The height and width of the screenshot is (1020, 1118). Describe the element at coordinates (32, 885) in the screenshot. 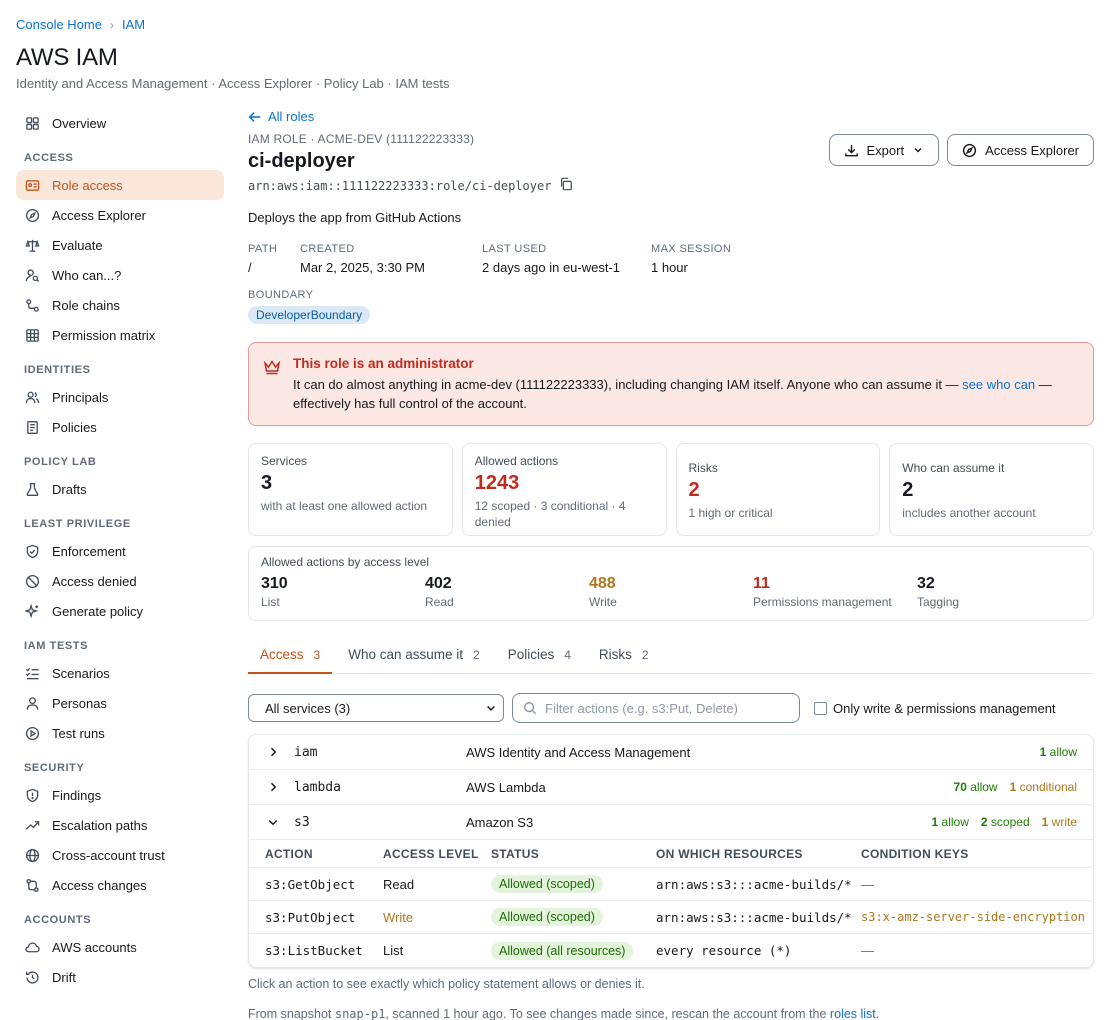

I see `git-compare-icon` at that location.